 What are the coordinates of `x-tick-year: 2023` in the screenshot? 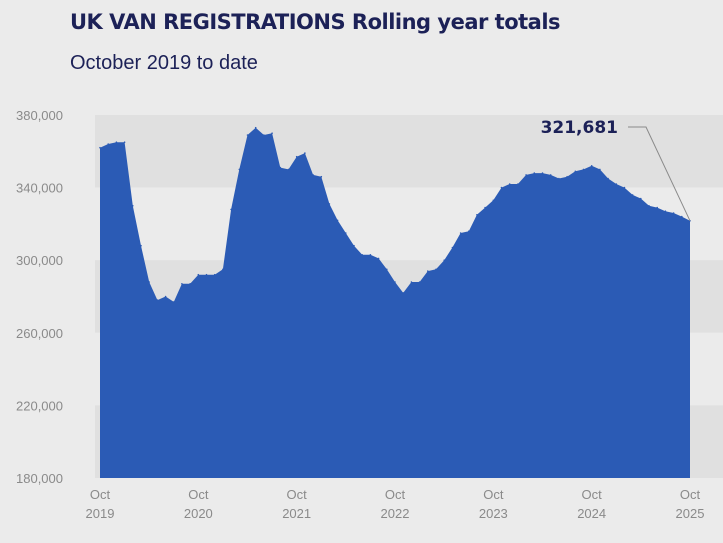 It's located at (493, 513).